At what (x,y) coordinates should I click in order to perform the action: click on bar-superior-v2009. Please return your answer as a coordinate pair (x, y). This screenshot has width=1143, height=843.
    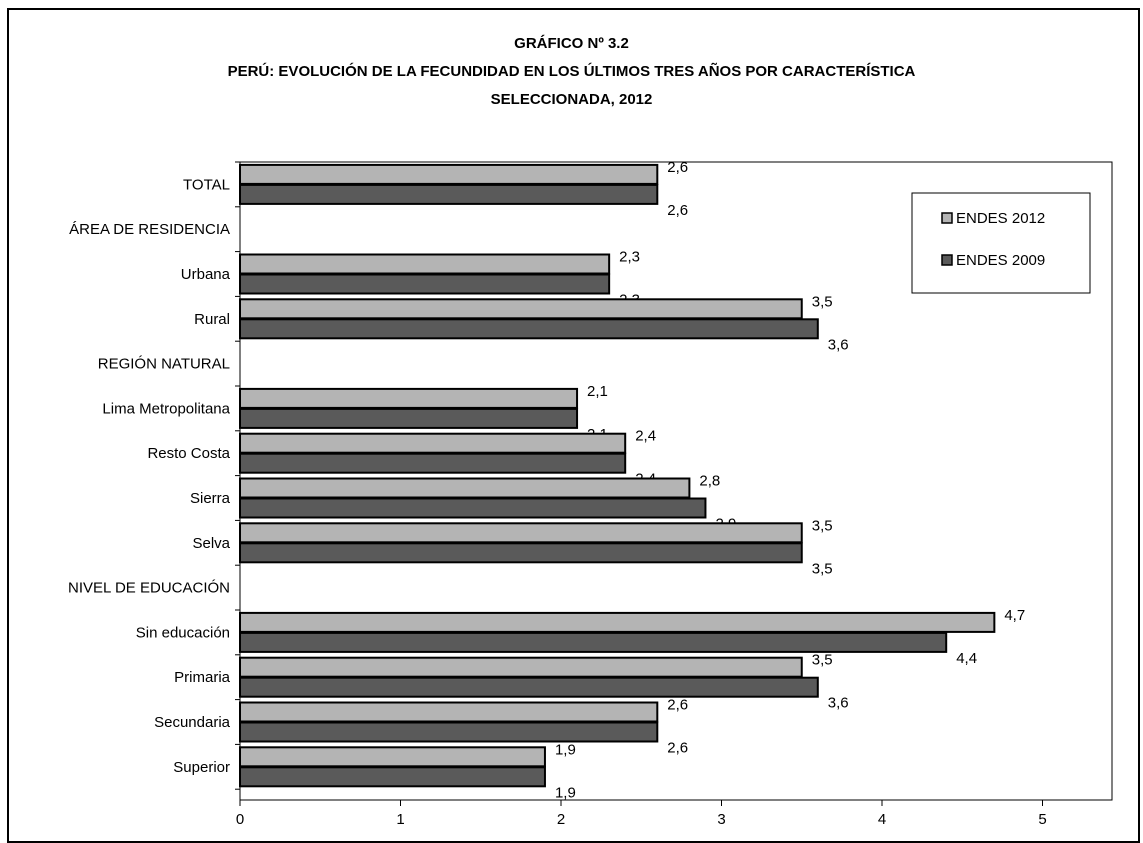
    Looking at the image, I should click on (392, 777).